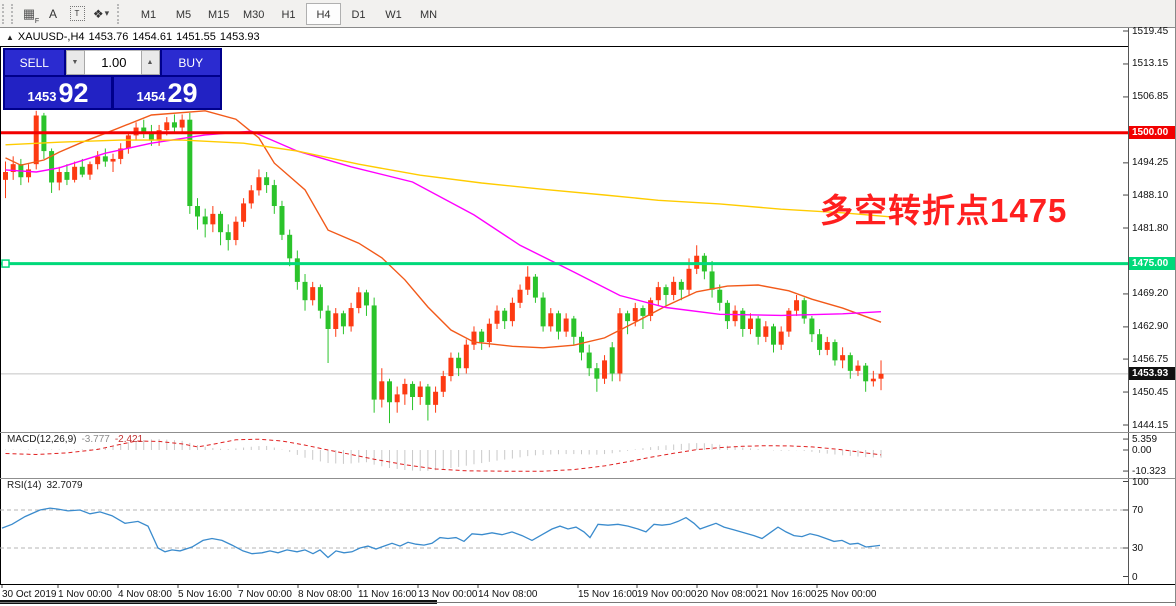 This screenshot has height=606, width=1176. Describe the element at coordinates (75, 62) in the screenshot. I see `volume-decrease-button: ▼` at that location.